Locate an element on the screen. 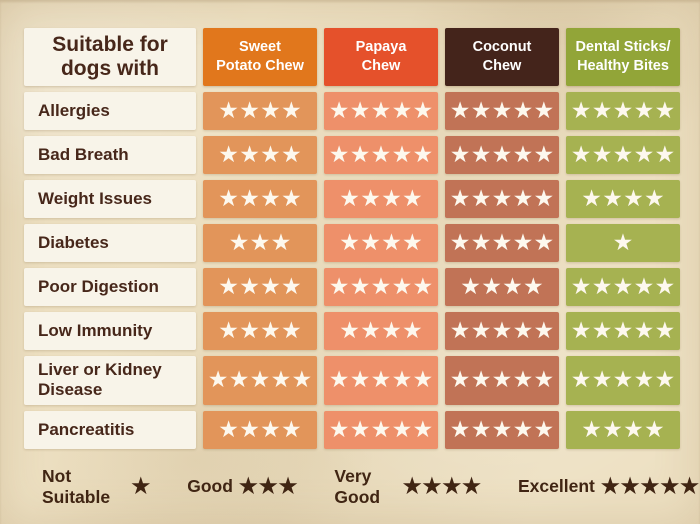 The image size is (700, 524). table-row-pancreatitis: Pancreatitis ★★★★ ★★★★★ ★★★★★ ★★★★ is located at coordinates (362, 429).